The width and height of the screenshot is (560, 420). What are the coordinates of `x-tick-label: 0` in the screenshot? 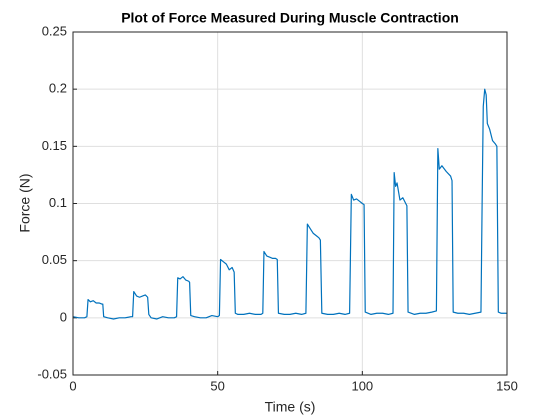 It's located at (72, 385).